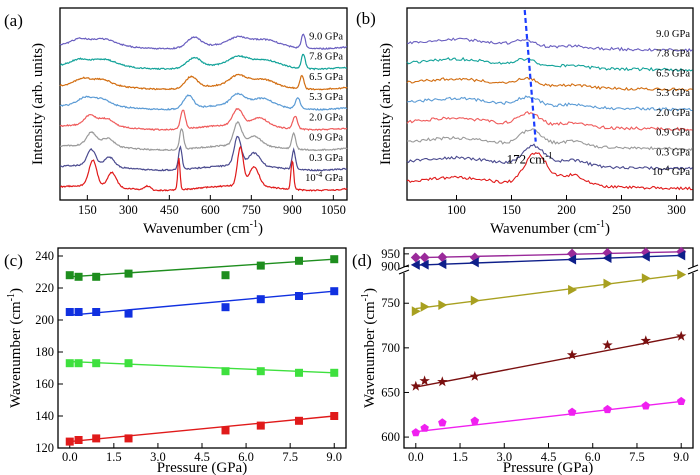 Image resolution: width=700 pixels, height=475 pixels. What do you see at coordinates (290, 457) in the screenshot?
I see `panel-c-xtick-label: 7.5` at bounding box center [290, 457].